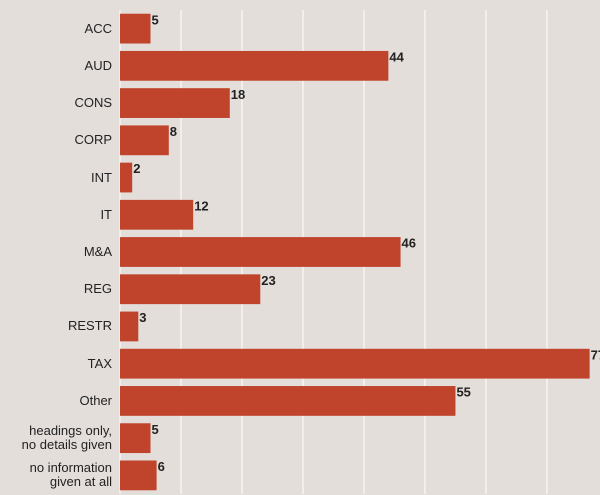 The image size is (600, 495). Describe the element at coordinates (136, 168) in the screenshot. I see `value-label: 2` at that location.